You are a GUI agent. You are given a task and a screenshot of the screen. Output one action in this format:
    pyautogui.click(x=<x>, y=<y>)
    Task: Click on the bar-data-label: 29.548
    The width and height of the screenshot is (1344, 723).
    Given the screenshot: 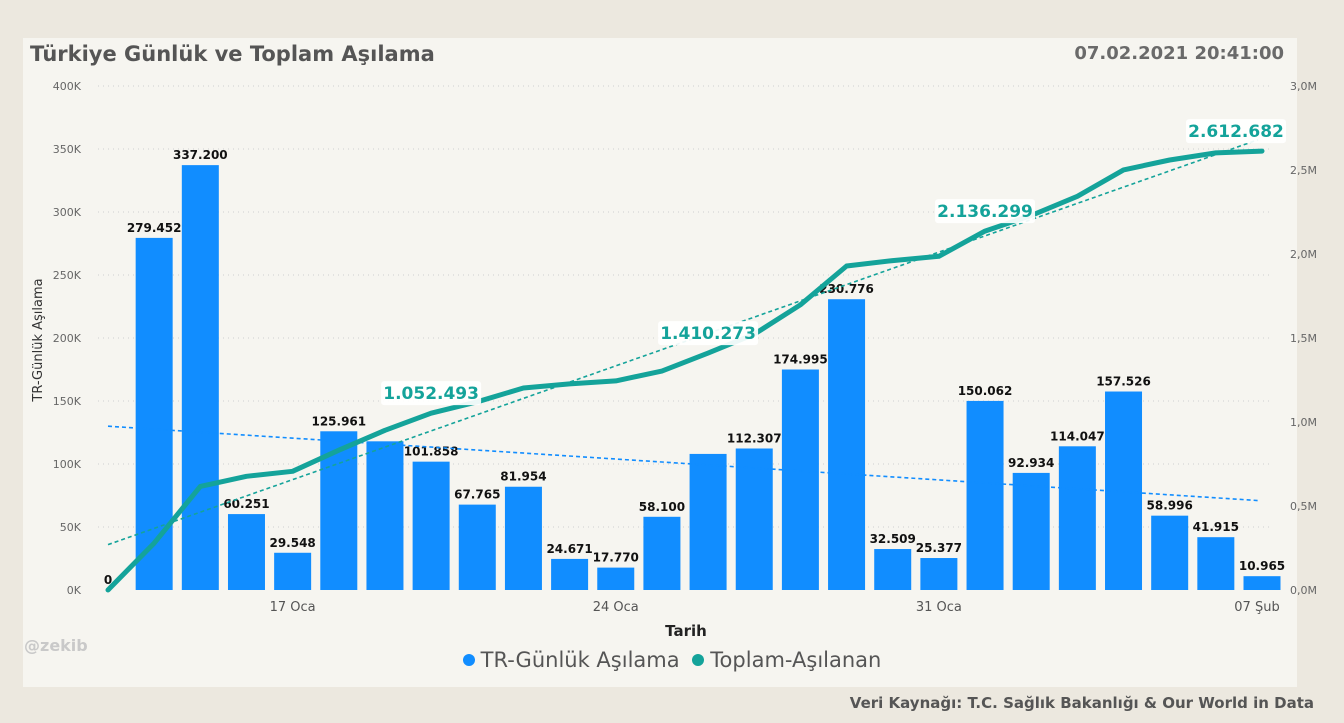 What is the action you would take?
    pyautogui.click(x=292, y=543)
    